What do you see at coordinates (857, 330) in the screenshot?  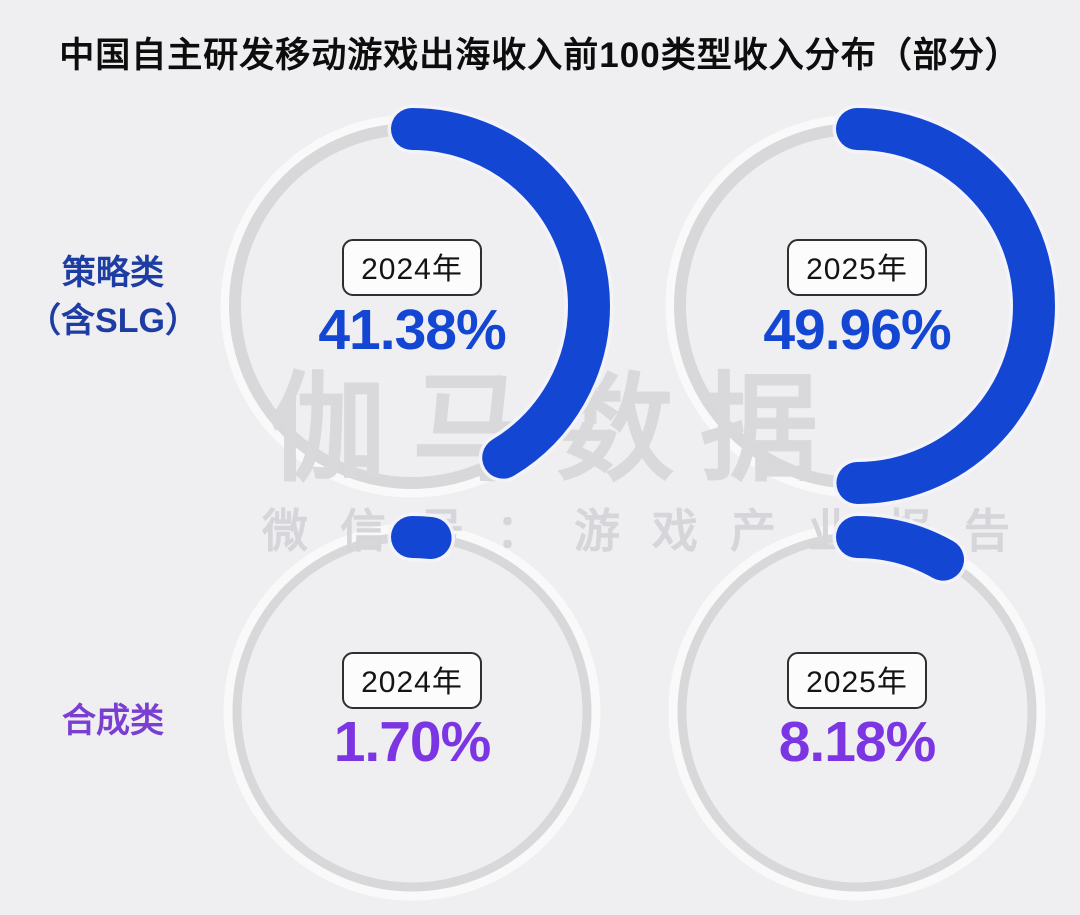 I see `percent-value: 49.96%` at bounding box center [857, 330].